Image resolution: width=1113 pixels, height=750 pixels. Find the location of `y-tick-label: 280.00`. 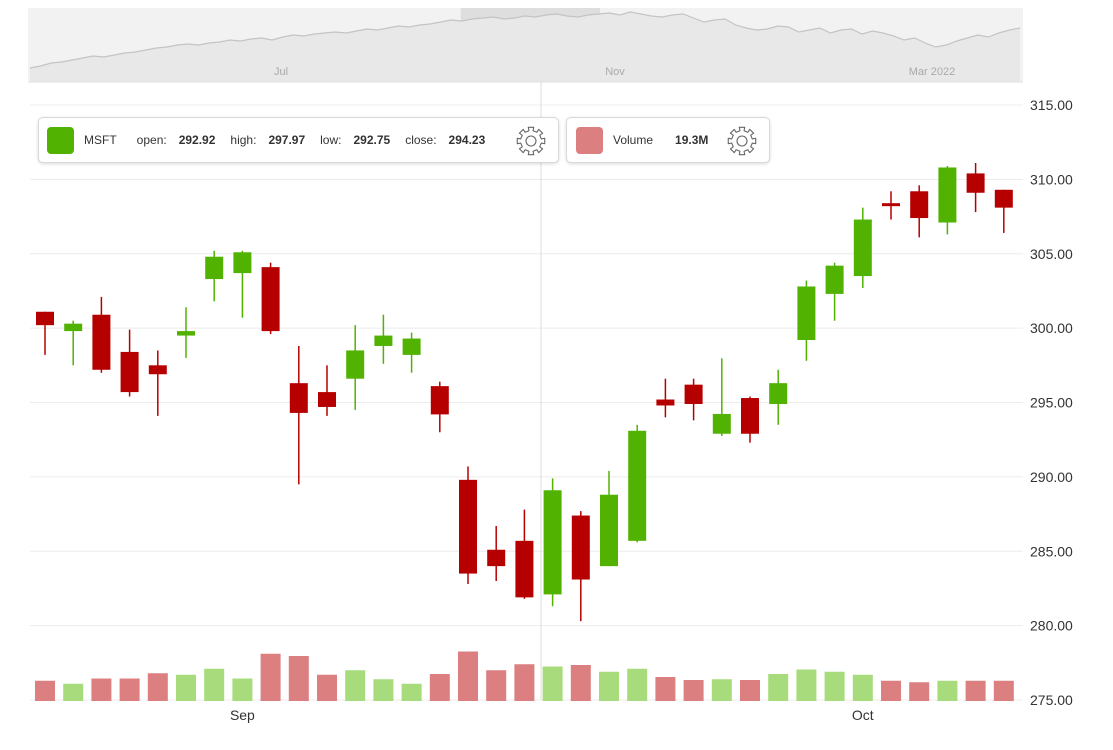

y-tick-label: 280.00 is located at coordinates (1051, 626).